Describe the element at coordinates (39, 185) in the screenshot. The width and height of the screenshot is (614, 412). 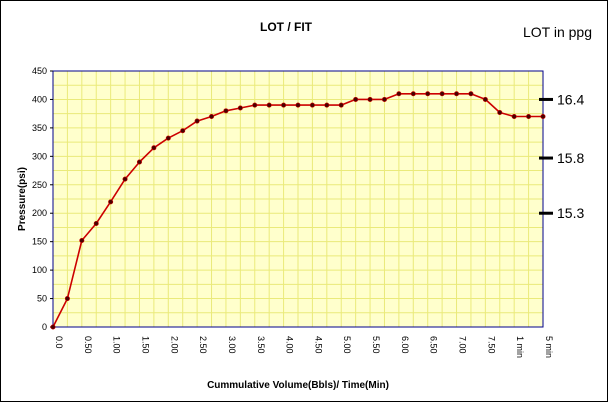
I see `y-tick-label: 250` at that location.